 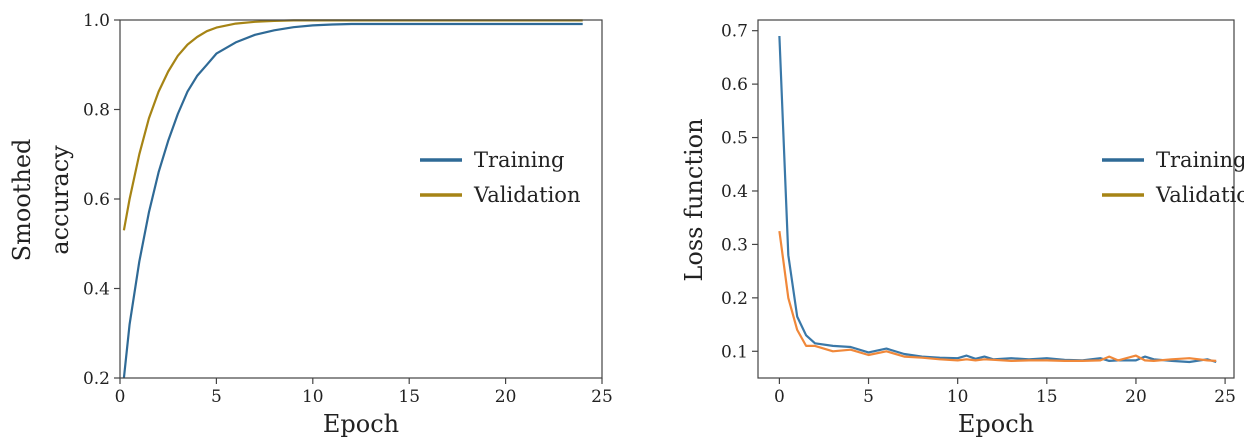 I want to click on acc-y-axis-label: accuracy, so click(x=60, y=200).